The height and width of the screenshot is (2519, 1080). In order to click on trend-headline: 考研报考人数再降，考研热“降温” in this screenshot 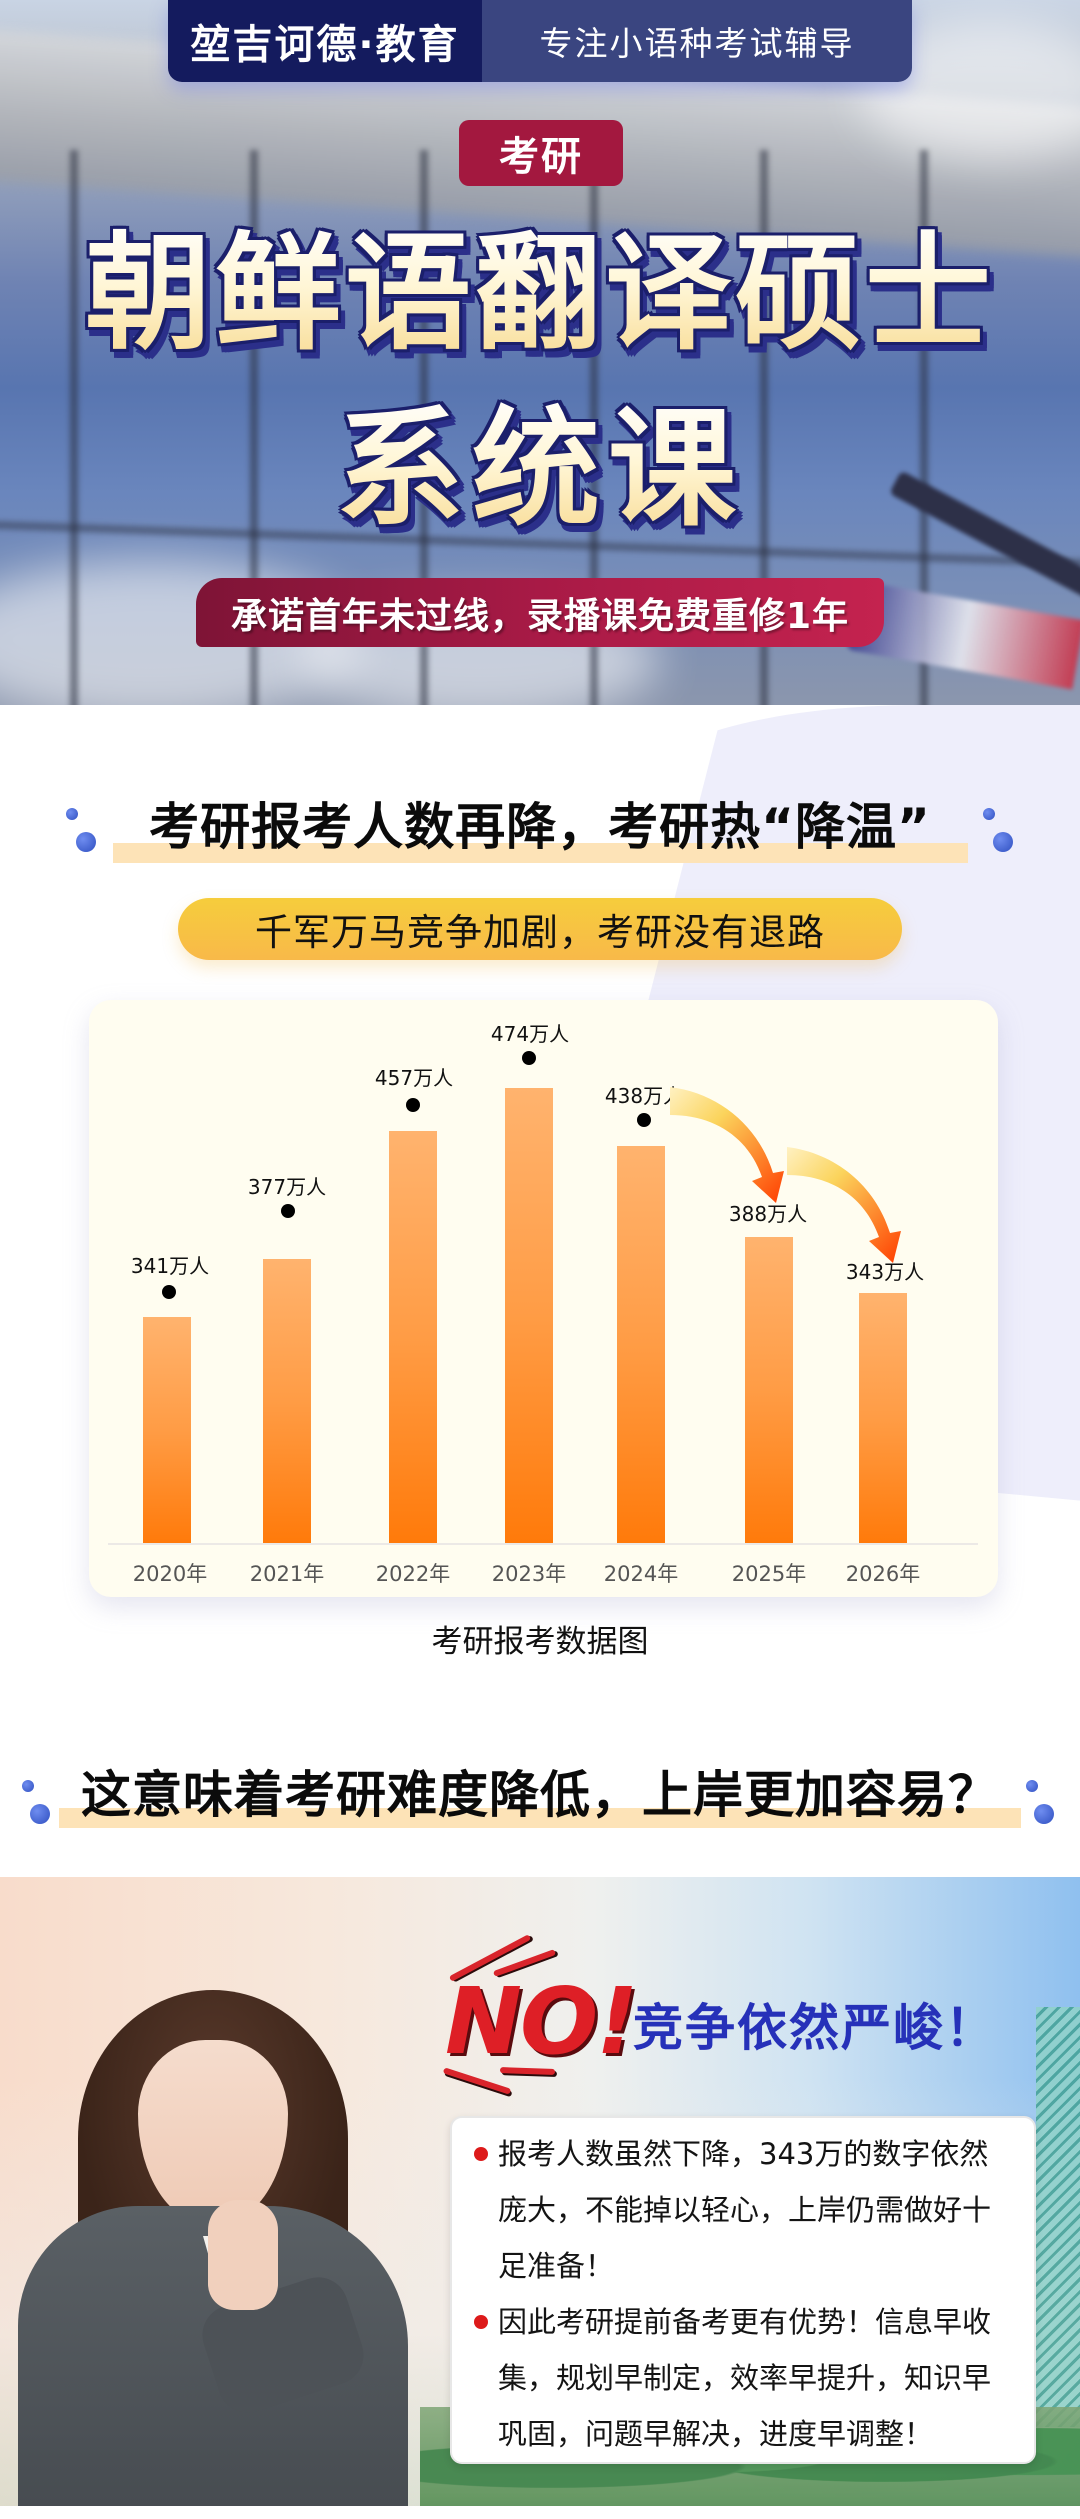, I will do `click(540, 827)`.